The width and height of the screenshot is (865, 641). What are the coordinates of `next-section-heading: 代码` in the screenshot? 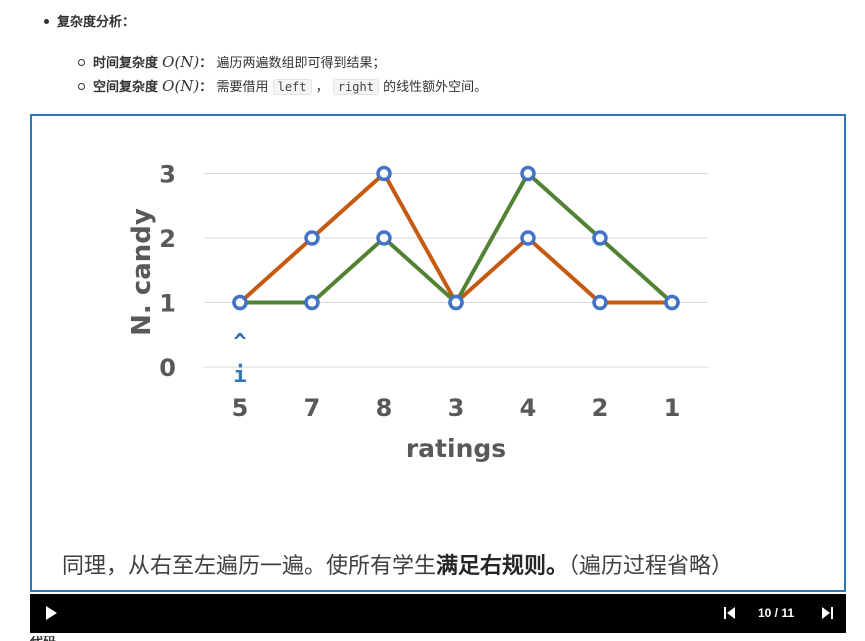 It's located at (43, 638).